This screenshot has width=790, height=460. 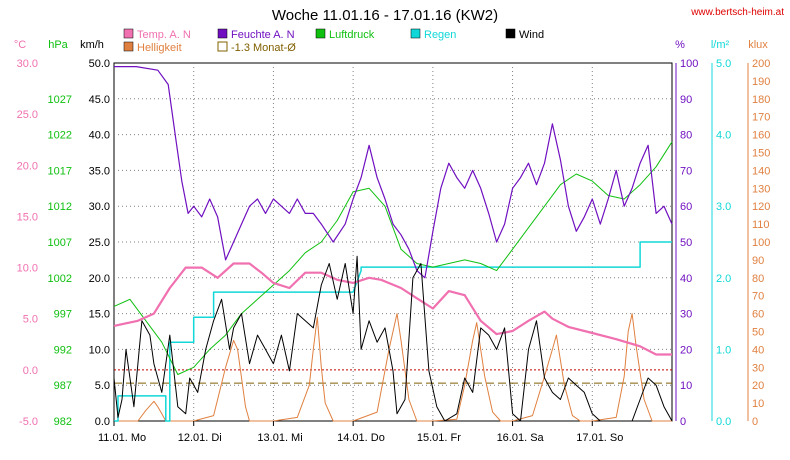 I want to click on tick-label-brightness: 90, so click(x=758, y=261).